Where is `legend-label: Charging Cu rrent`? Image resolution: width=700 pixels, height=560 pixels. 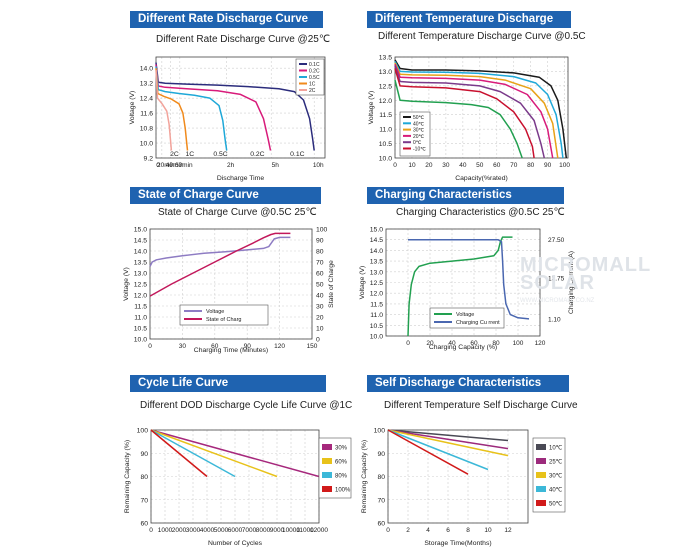 legend-label: Charging Cu rrent is located at coordinates (478, 323).